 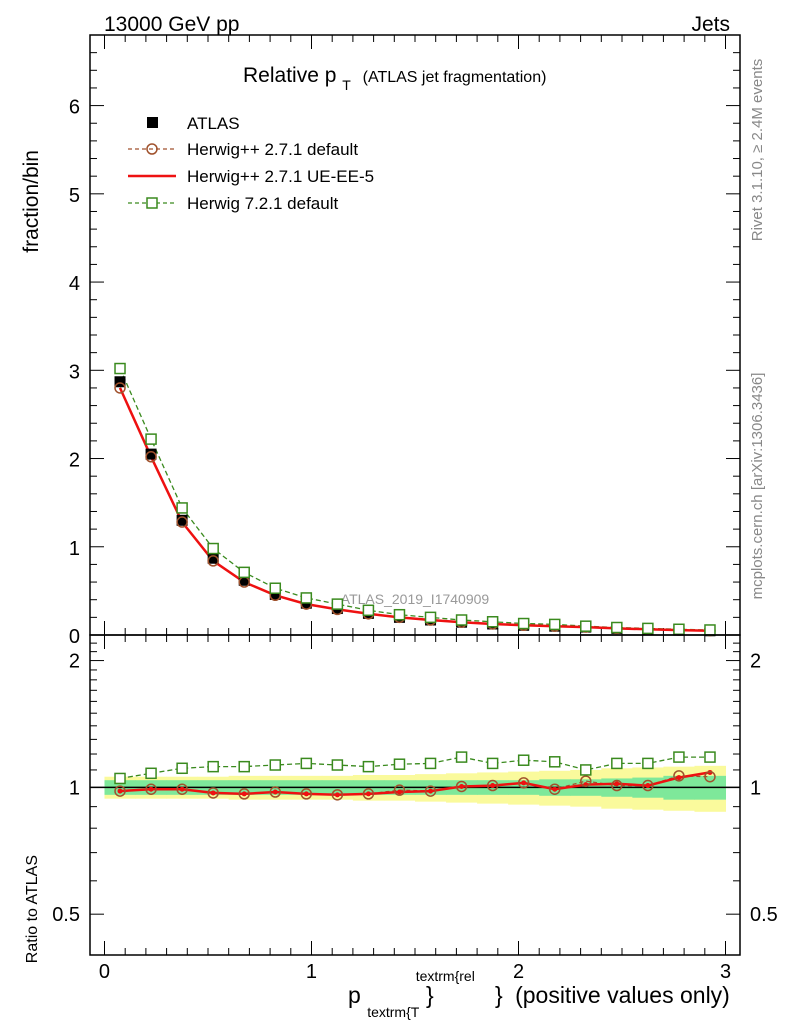 I want to click on header-process: 13000 GeV pp, so click(x=171, y=24).